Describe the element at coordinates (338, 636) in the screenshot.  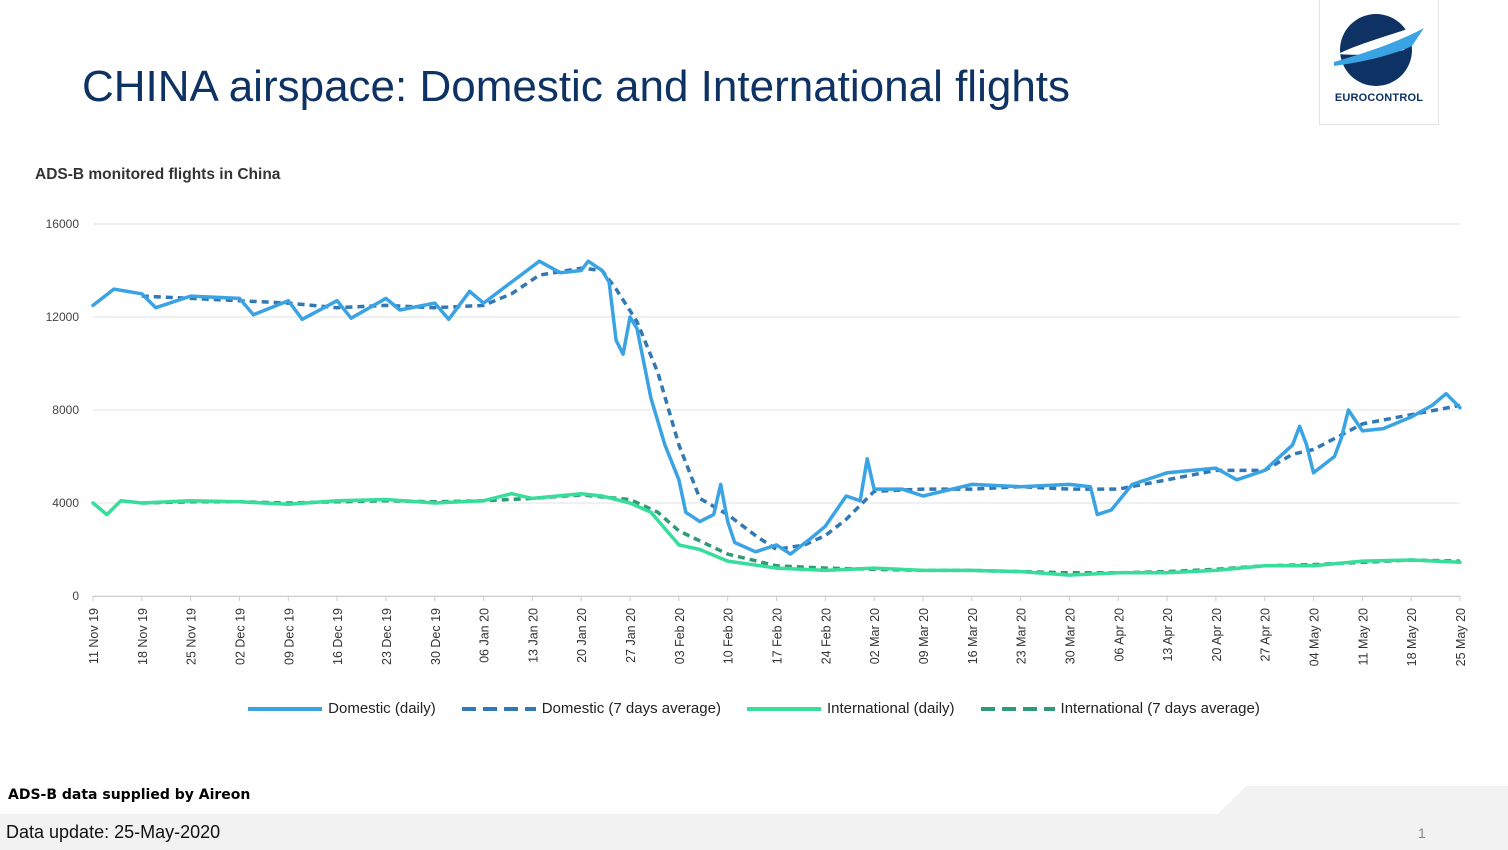
I see `x-tick-label: 16 Dec 19` at that location.